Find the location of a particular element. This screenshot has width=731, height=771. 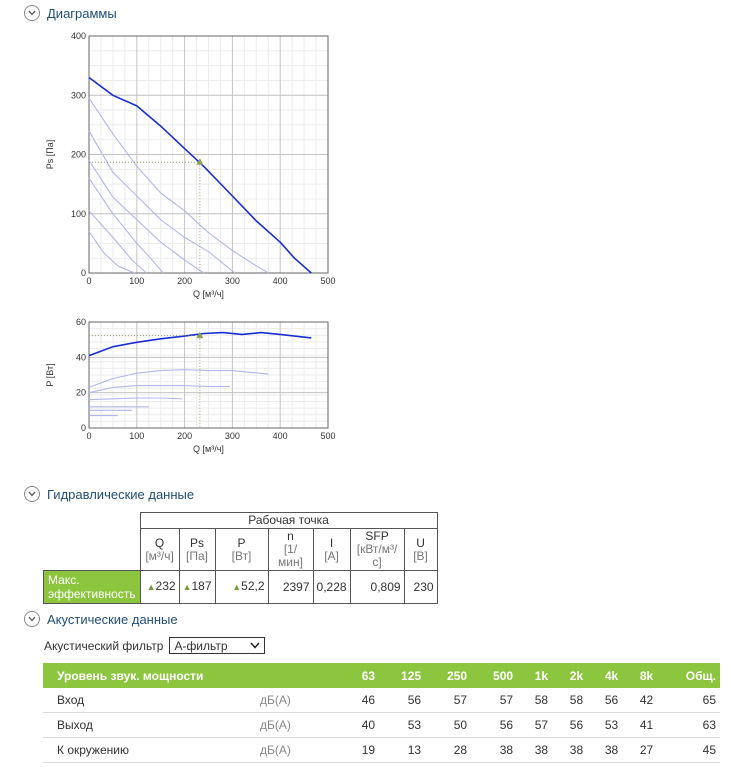

band-header: 125 is located at coordinates (402, 675).